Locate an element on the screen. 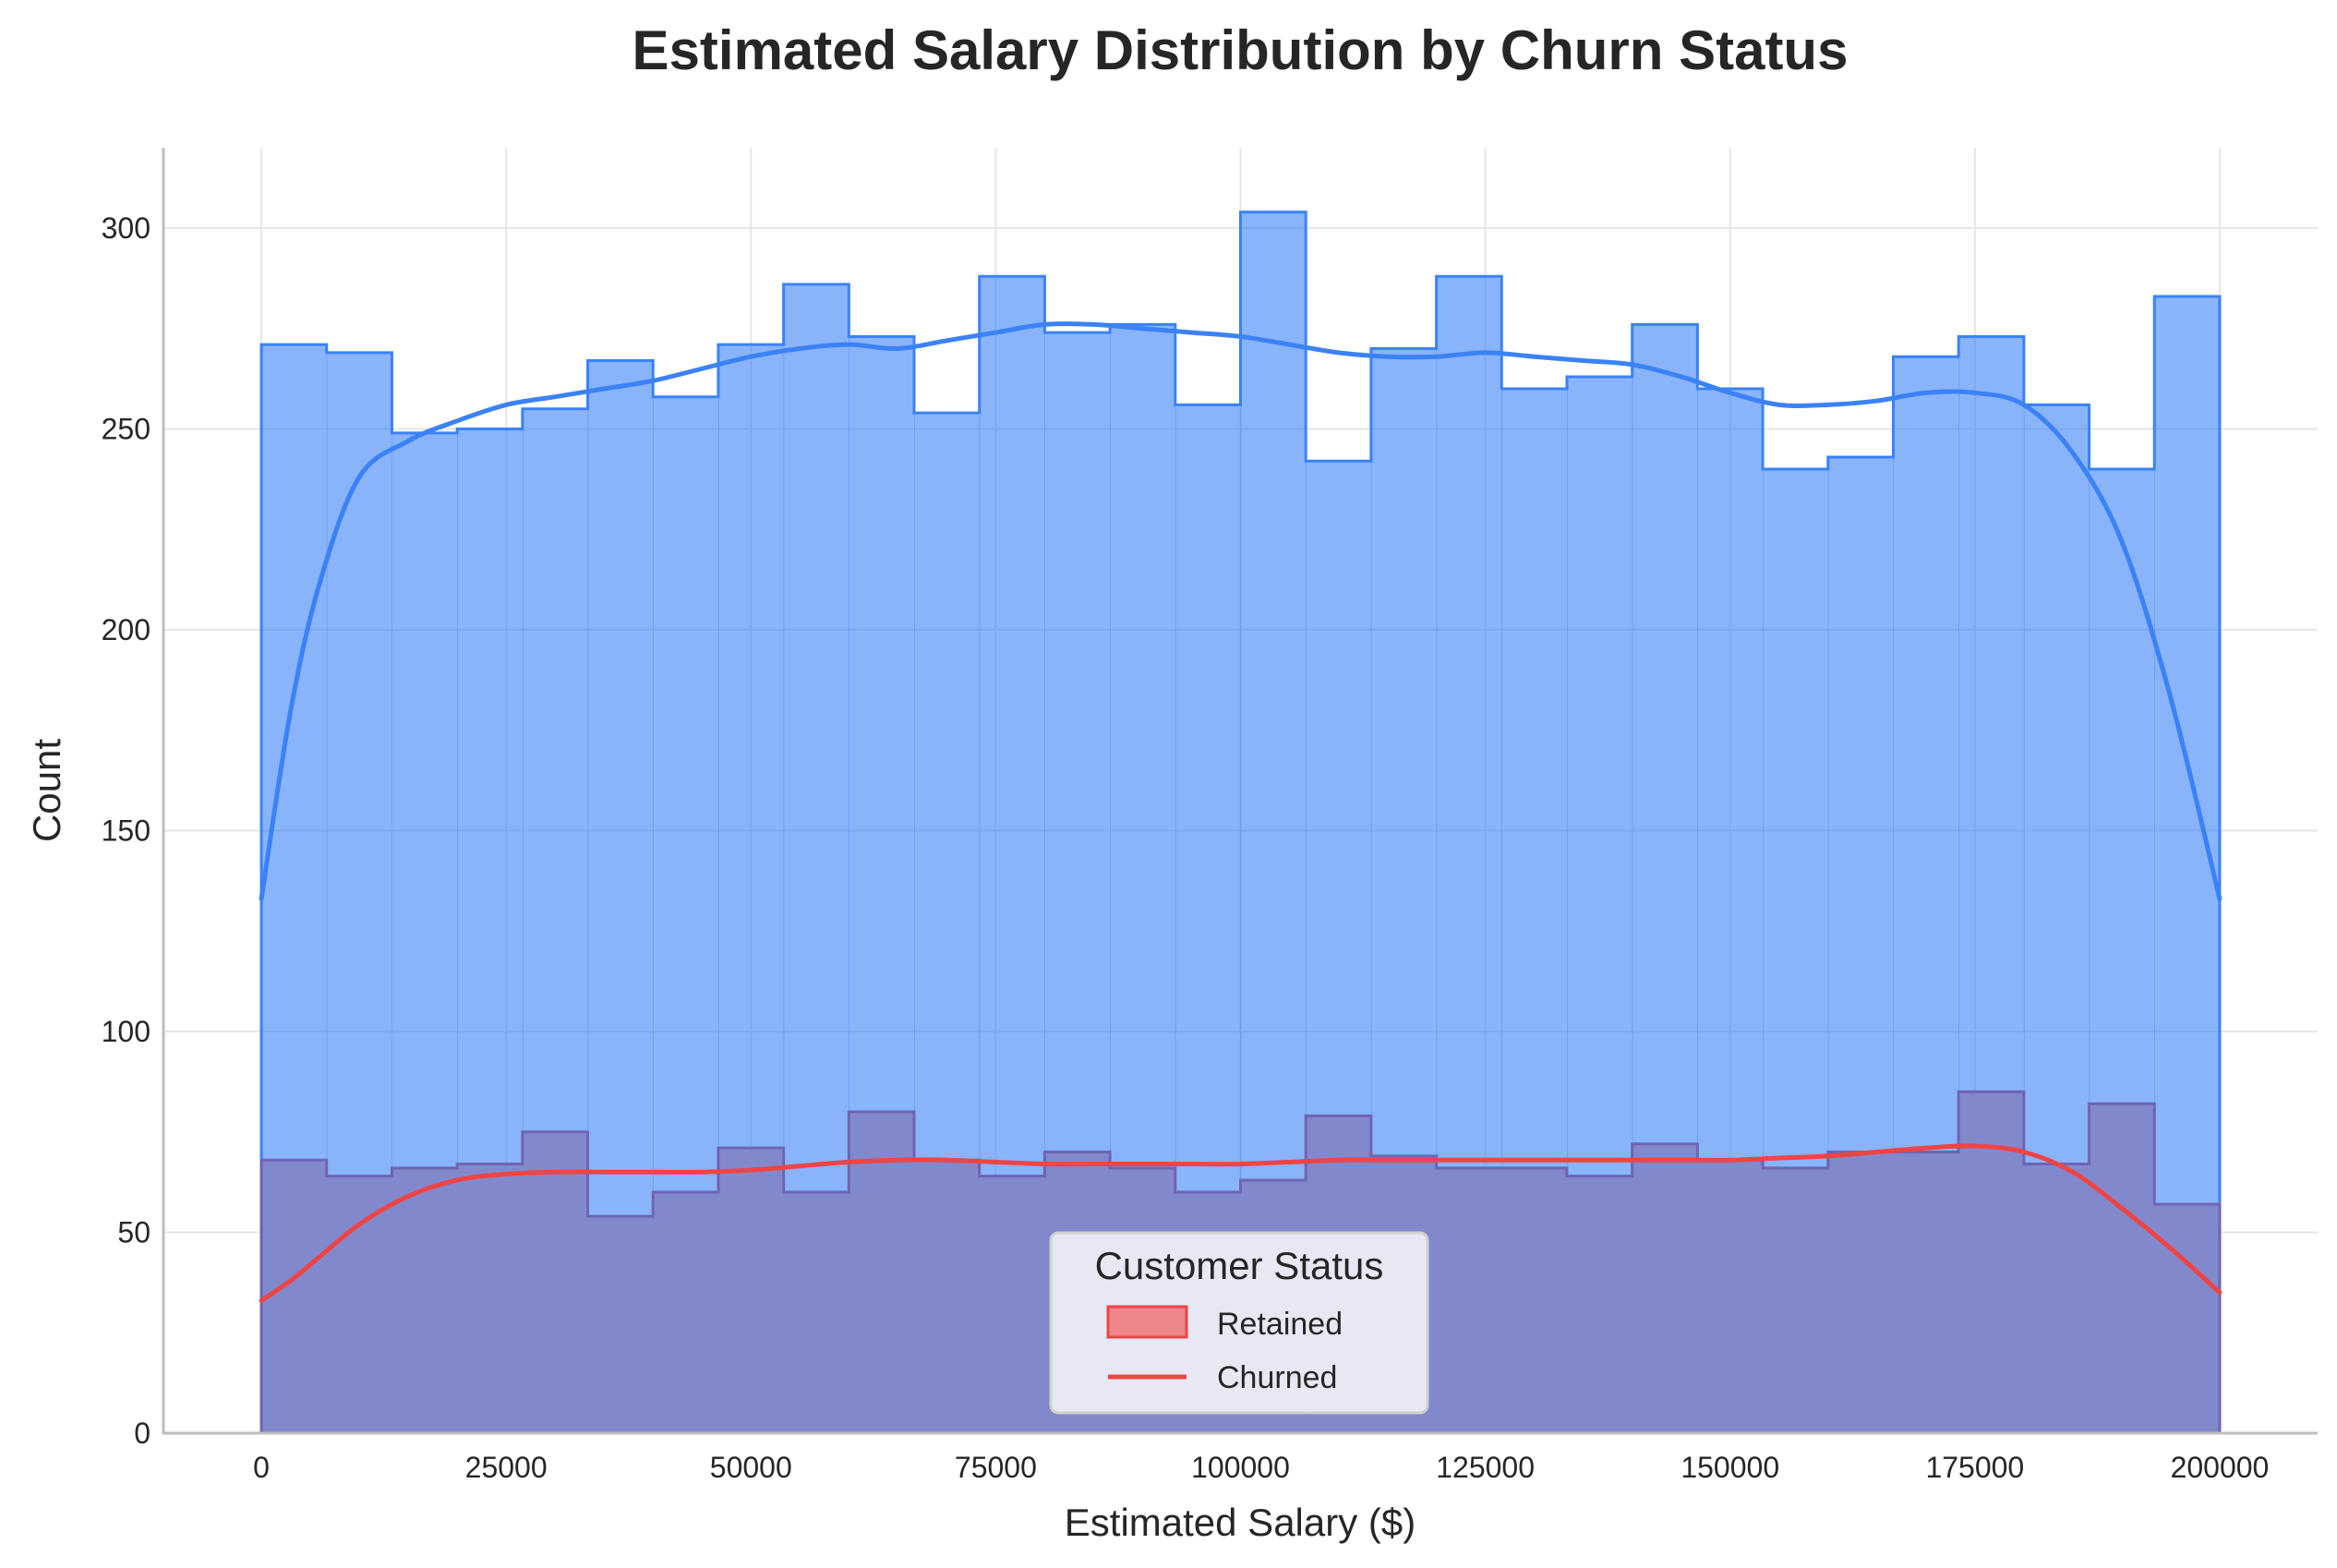 This screenshot has height=1568, width=2337. legend-swatch-retained is located at coordinates (1147, 1322).